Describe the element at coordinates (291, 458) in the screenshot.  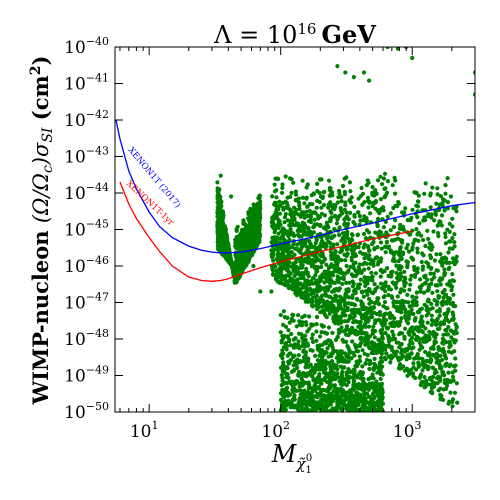
I see `x-axis-label: Mχ̃10` at that location.